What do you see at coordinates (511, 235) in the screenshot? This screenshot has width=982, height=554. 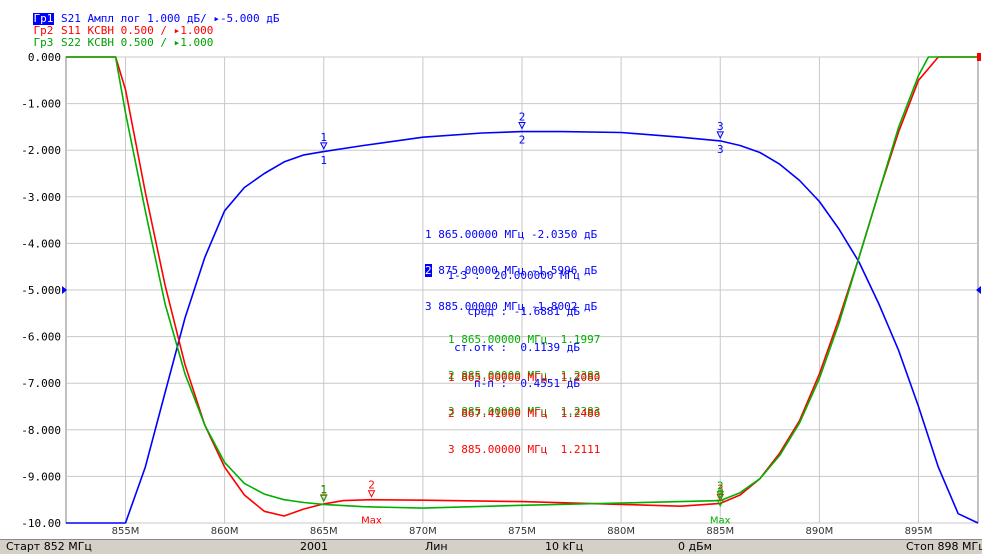 I see `s21-marker-row-1: 1 865.00000 МГц -2.0350 дБ` at bounding box center [511, 235].